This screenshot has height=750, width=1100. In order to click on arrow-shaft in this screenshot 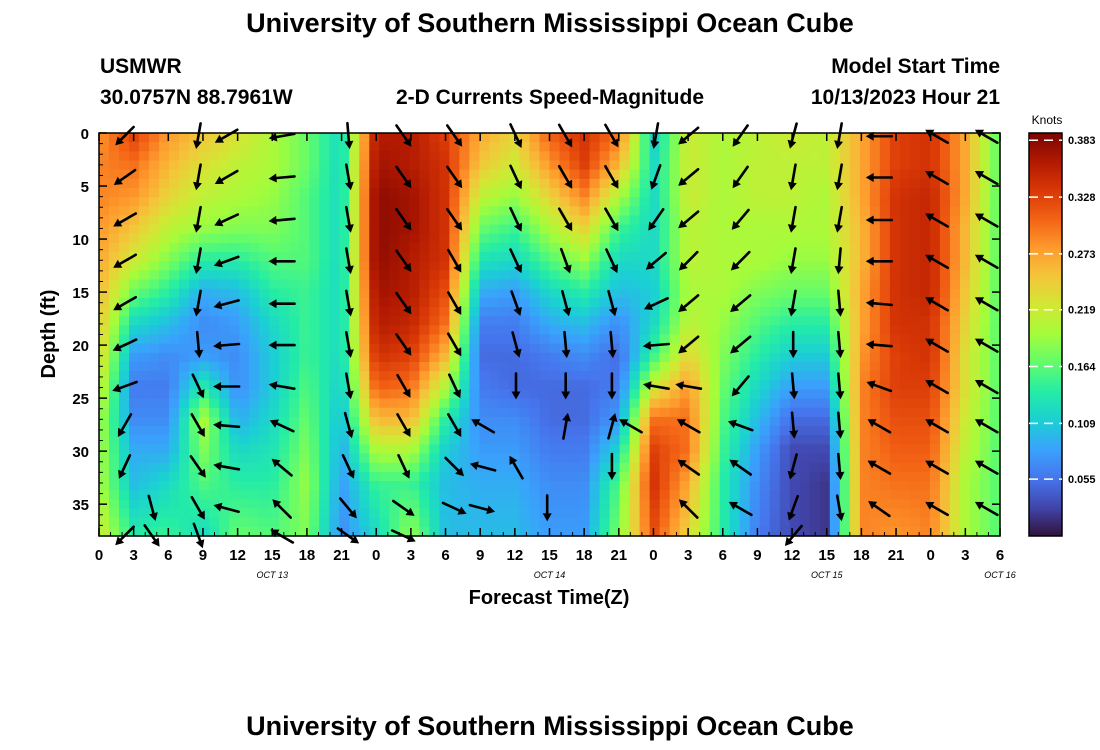, I will do `click(882, 388)`.